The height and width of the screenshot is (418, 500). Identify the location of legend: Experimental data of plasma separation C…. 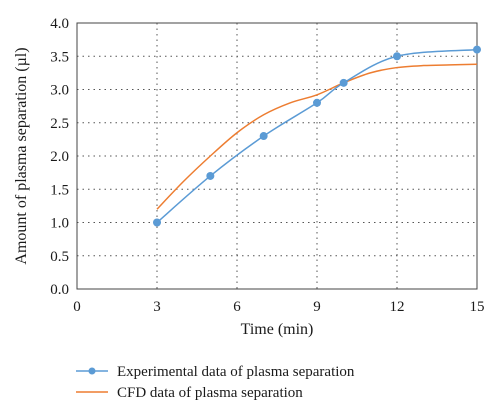
(215, 382).